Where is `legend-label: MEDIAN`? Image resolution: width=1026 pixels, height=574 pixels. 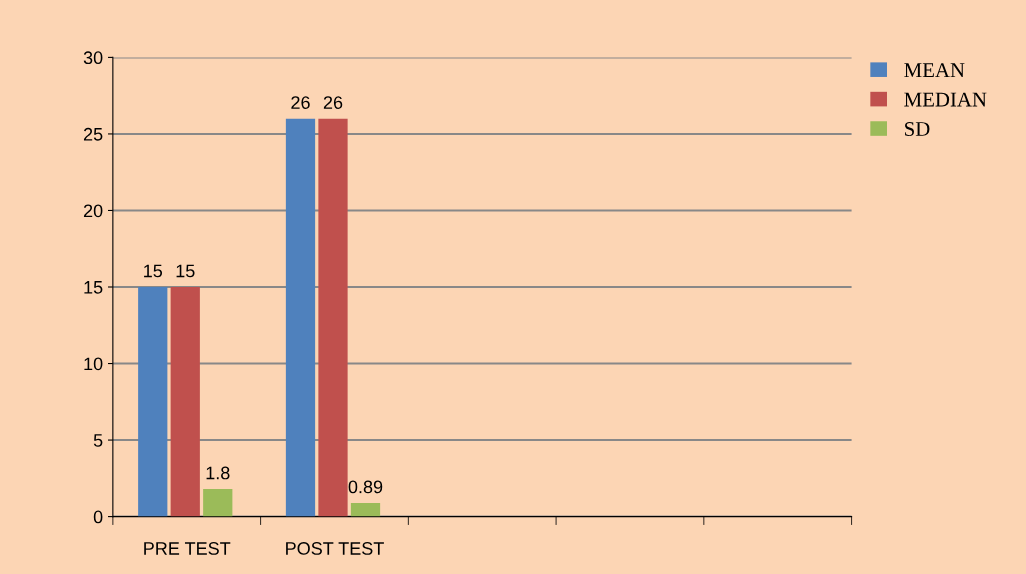
legend-label: MEDIAN is located at coordinates (945, 99).